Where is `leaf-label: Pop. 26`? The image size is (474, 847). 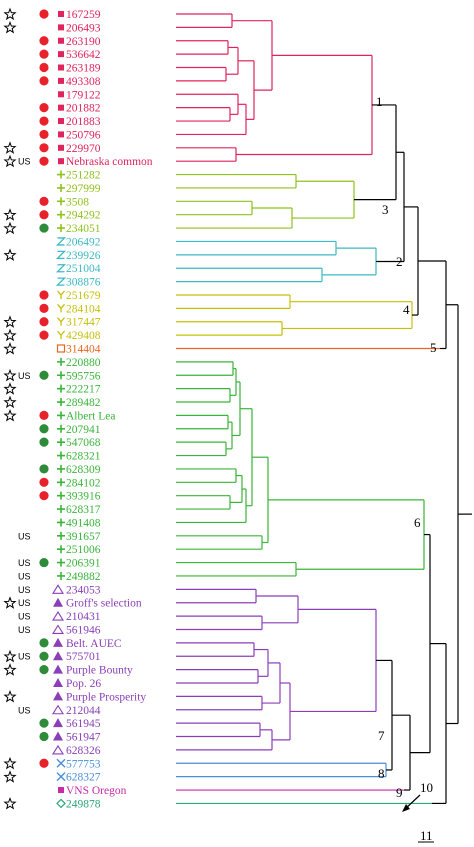
leaf-label: Pop. 26 is located at coordinates (83, 684).